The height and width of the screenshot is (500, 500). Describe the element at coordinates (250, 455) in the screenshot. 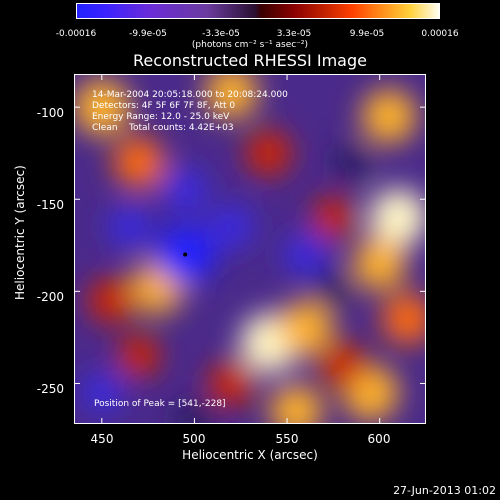

I see `x-axis-label: Heliocentric X (arcsec)` at that location.